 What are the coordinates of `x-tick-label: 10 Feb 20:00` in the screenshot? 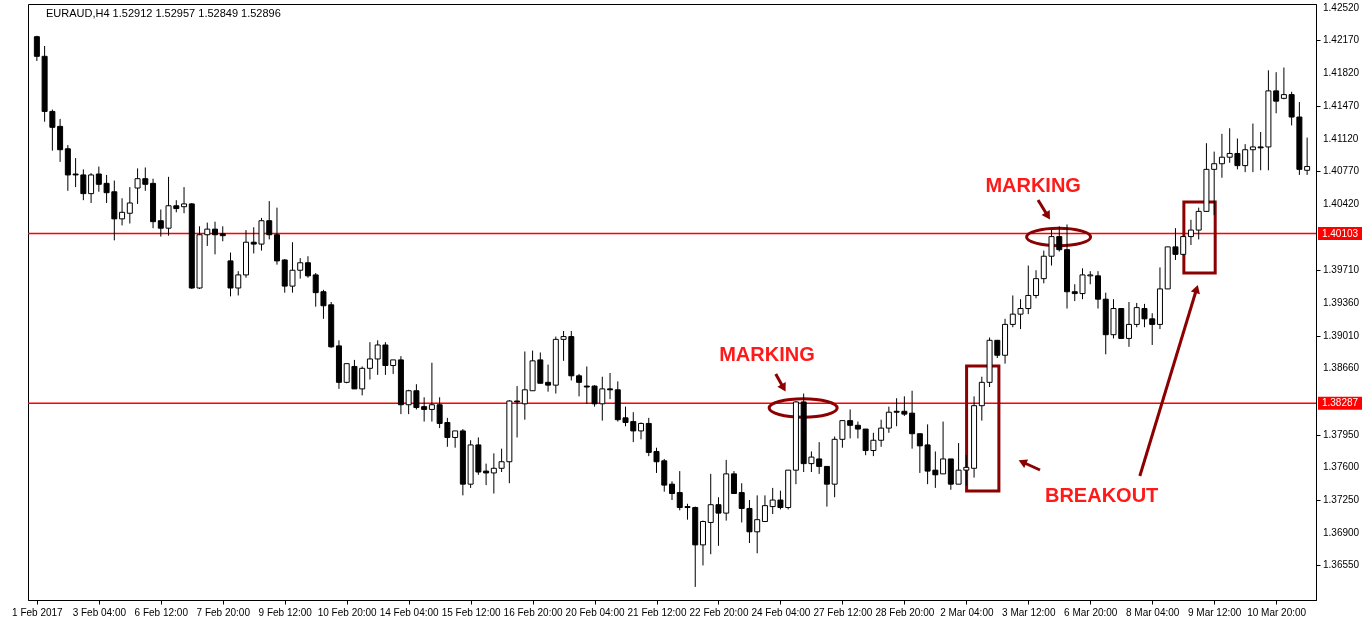 It's located at (347, 612).